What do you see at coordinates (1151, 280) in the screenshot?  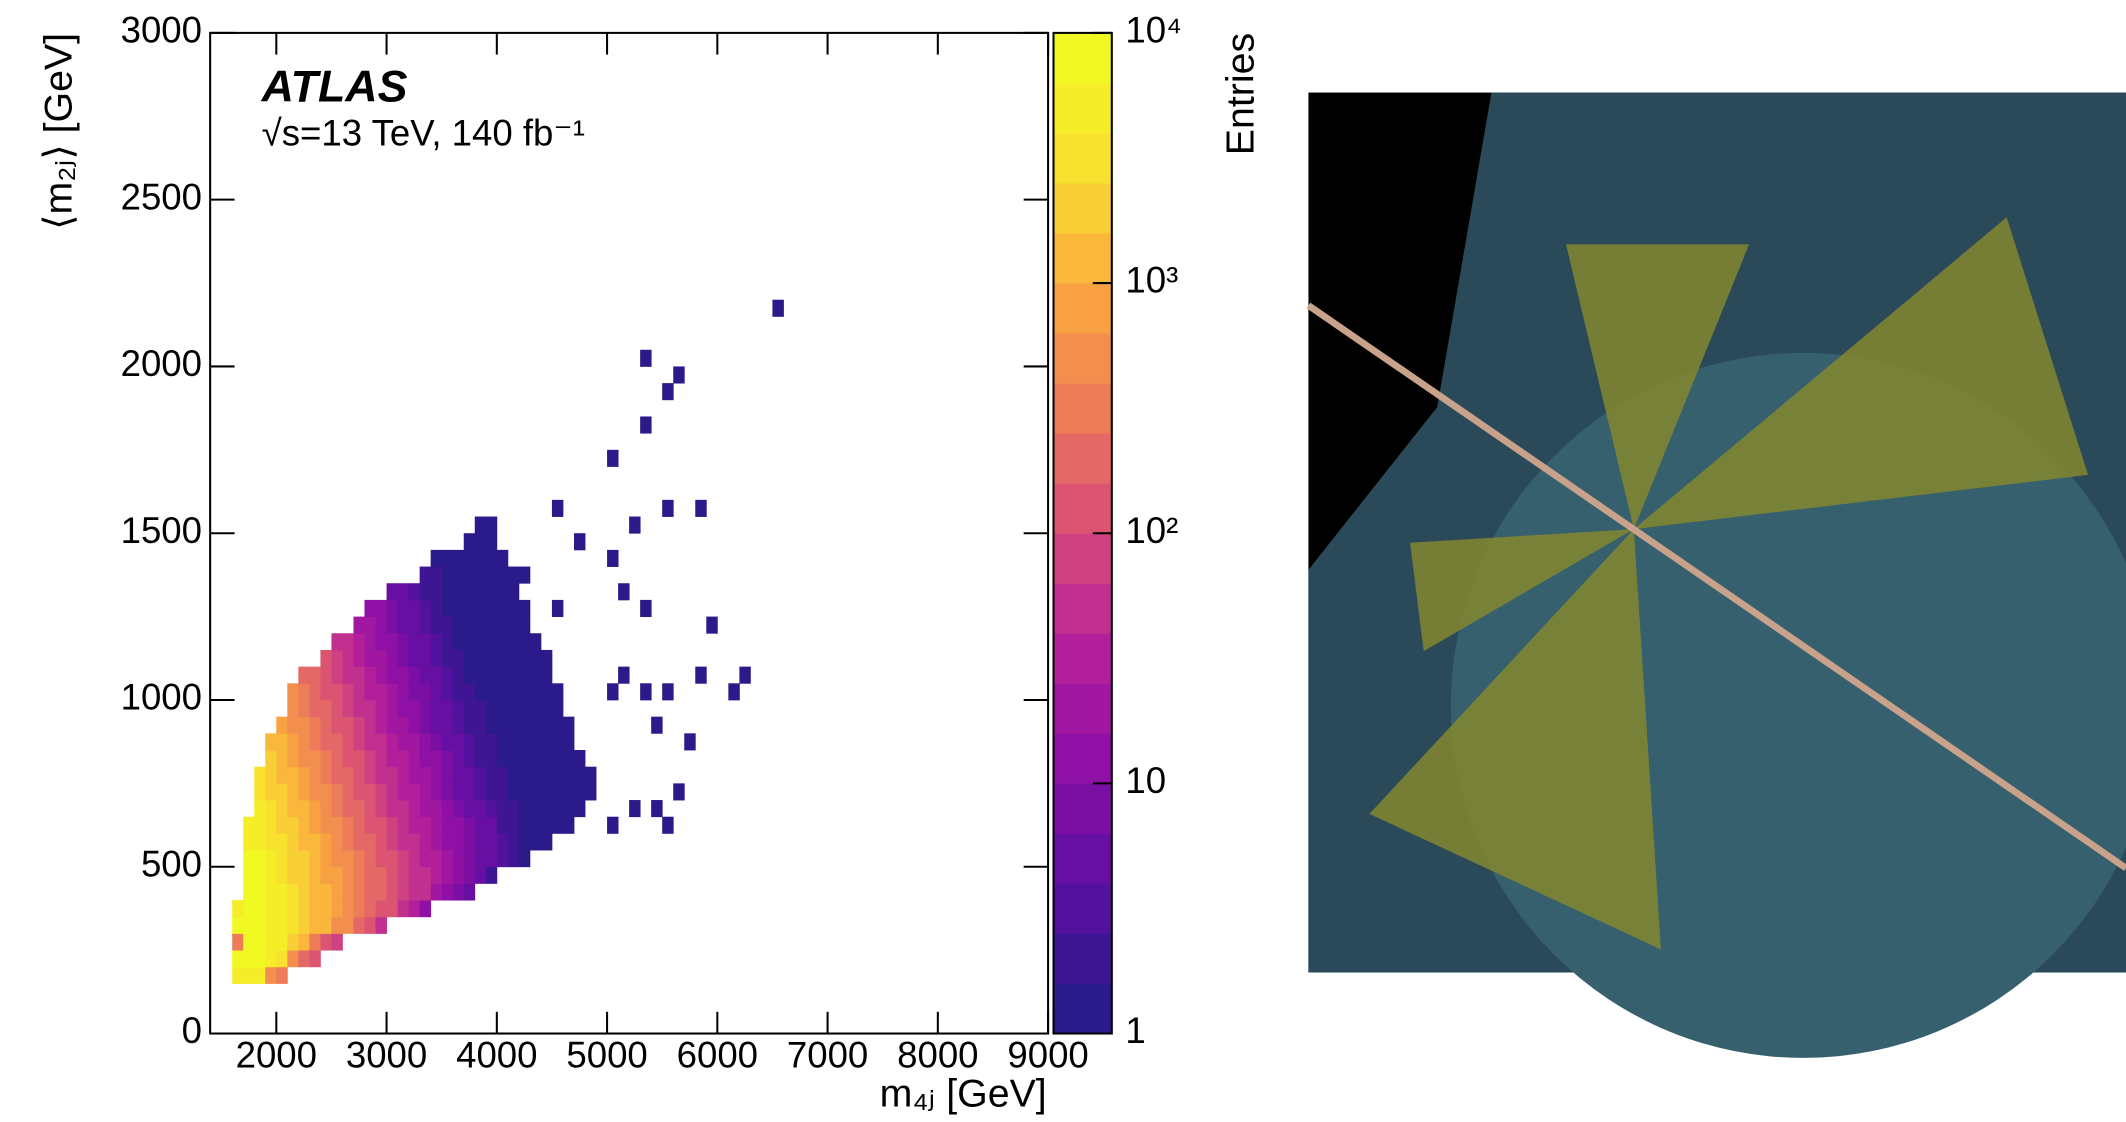 I see `colorbar-tick-label: 10³` at bounding box center [1151, 280].